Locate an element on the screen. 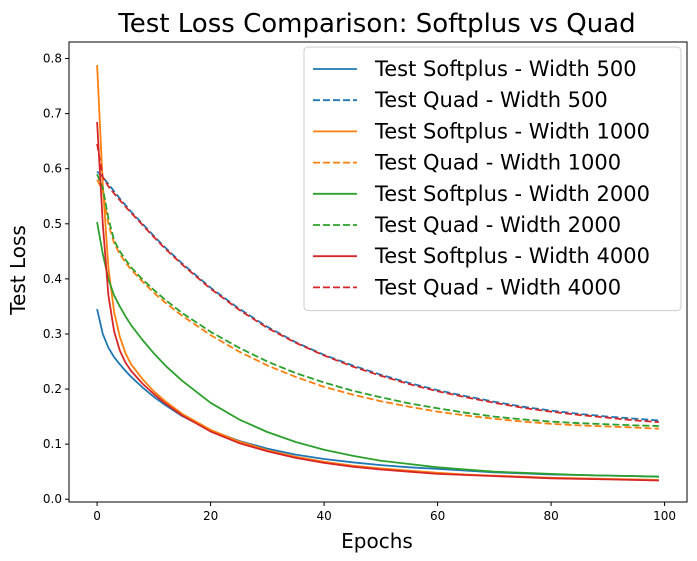 The width and height of the screenshot is (697, 561). y-axis-ticks: 0.0 0.1 0.2 0.3 0.4 0.5 0.6 0.7 0.8 is located at coordinates (56, 279).